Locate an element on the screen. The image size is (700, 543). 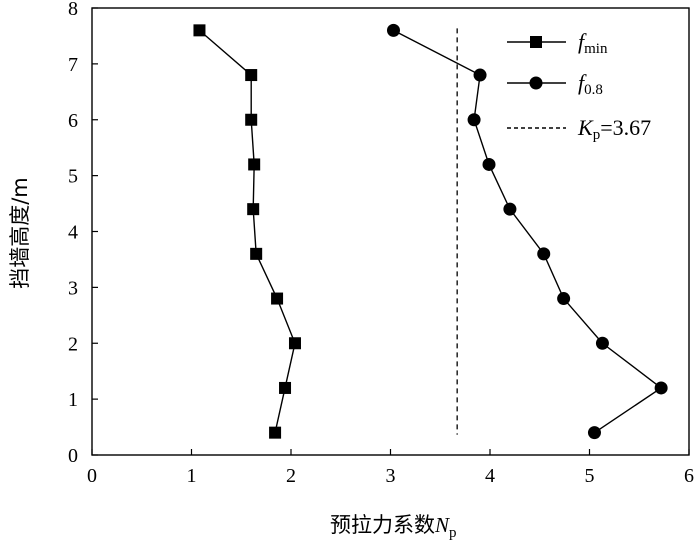
x-axis-title-symbol: N is located at coordinates (442, 525).